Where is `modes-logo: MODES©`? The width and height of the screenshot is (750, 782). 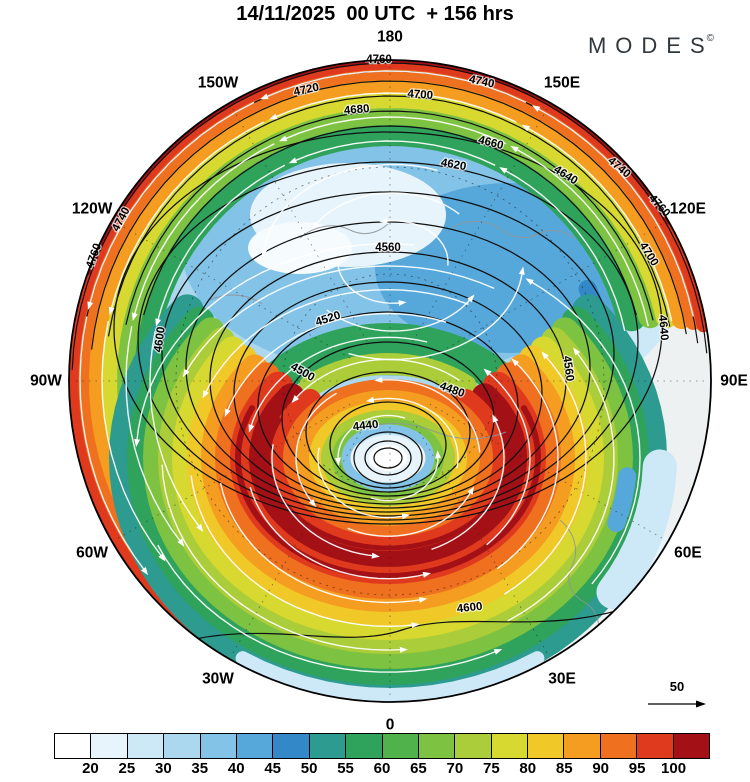 modes-logo: MODES© is located at coordinates (651, 46).